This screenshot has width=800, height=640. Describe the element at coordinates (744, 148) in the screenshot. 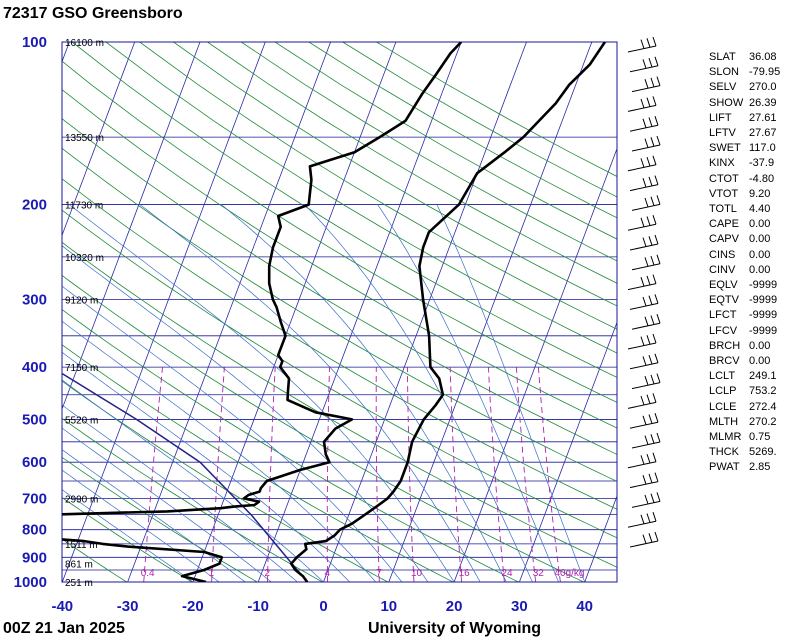

I see `index-row: SWET 117.0` at that location.